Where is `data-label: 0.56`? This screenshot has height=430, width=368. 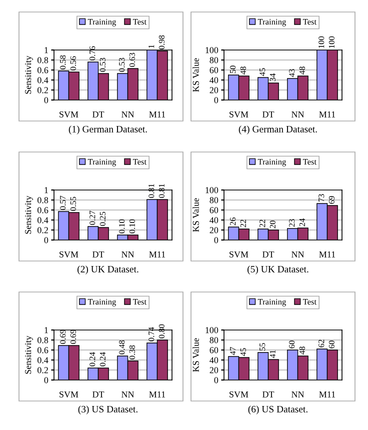 data-label: 0.56 is located at coordinates (73, 63).